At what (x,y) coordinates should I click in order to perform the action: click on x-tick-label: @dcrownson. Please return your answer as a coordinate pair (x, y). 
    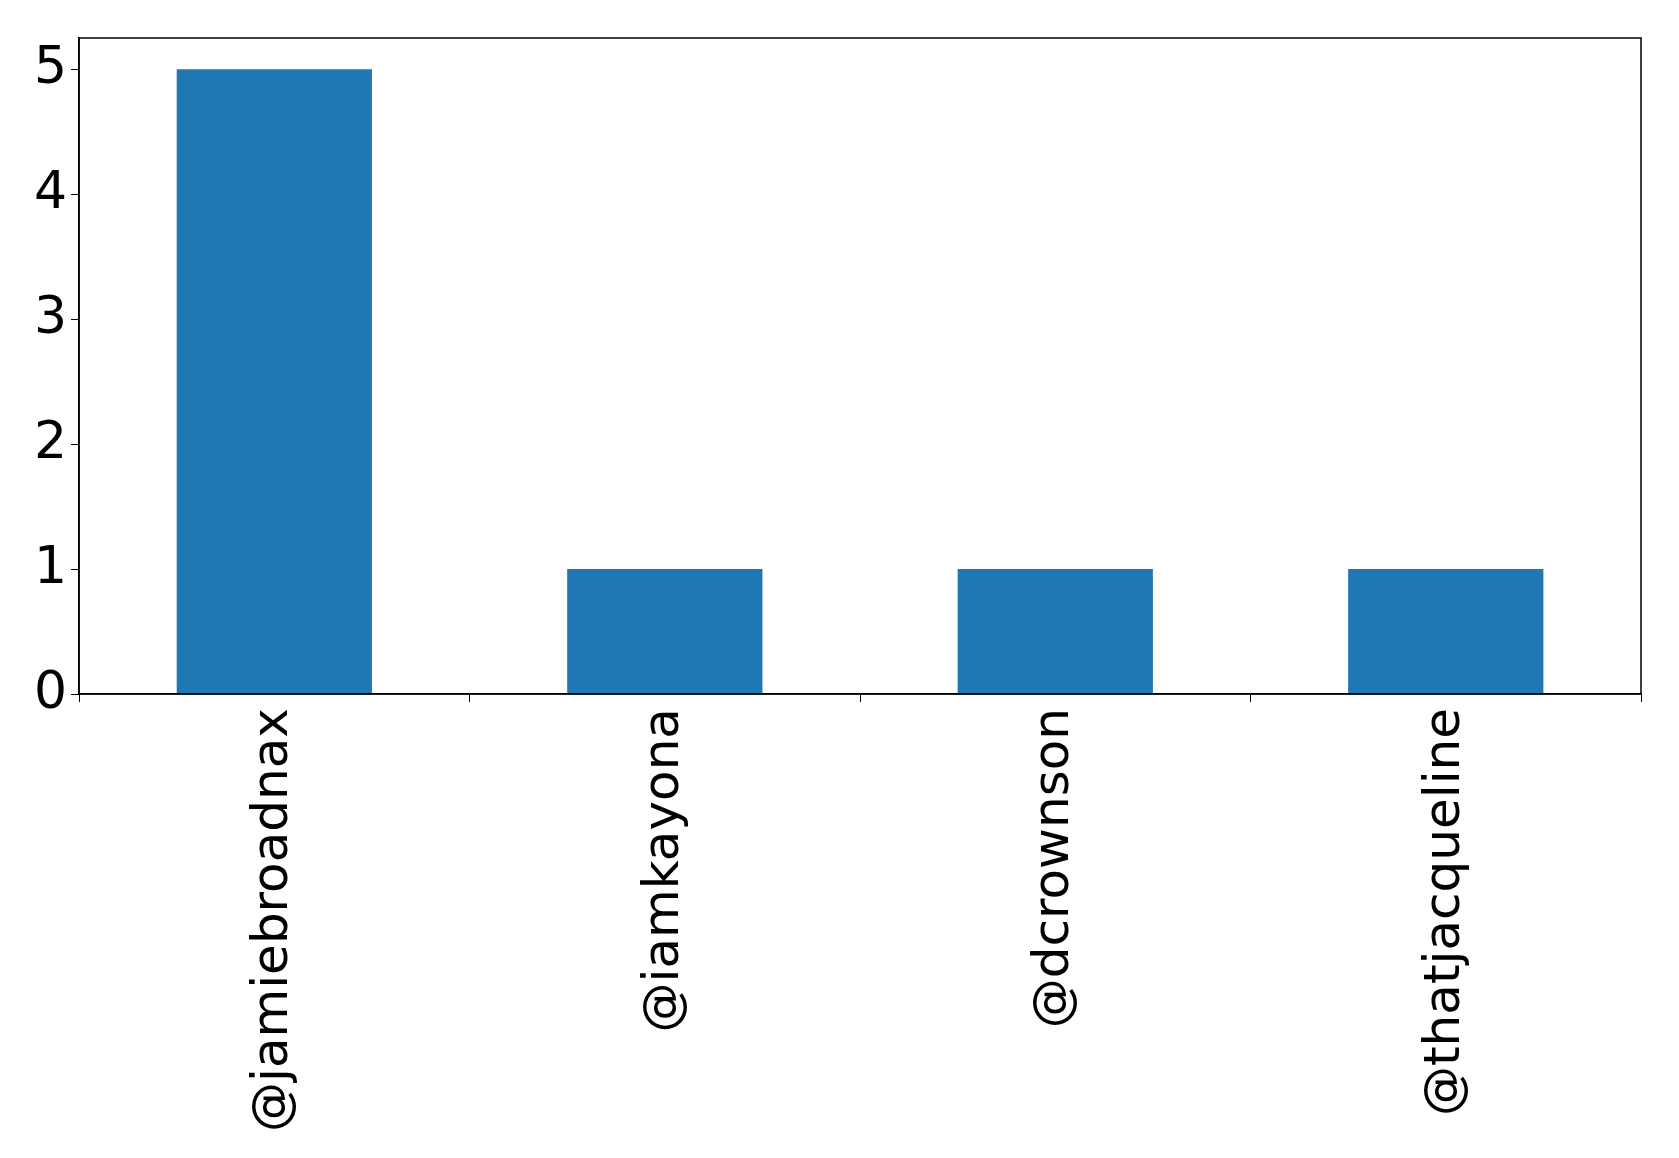
    Looking at the image, I should click on (1051, 868).